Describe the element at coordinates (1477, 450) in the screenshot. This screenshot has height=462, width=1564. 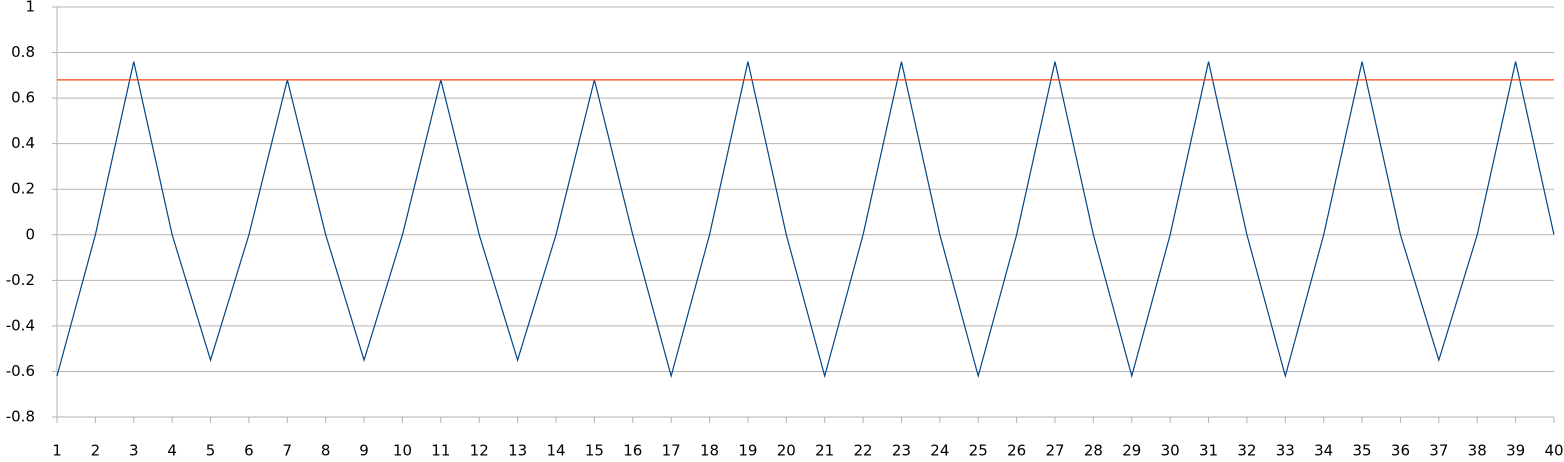
I see `x-tick-label: 38` at that location.